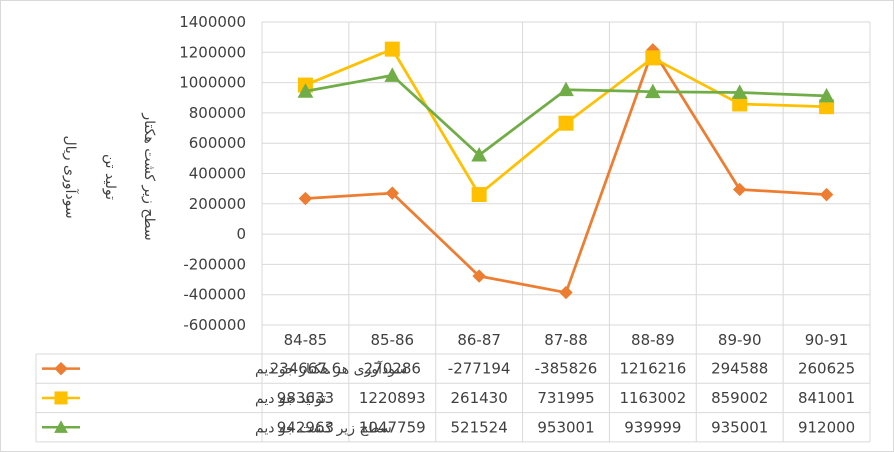  Describe the element at coordinates (70, 176) in the screenshot. I see `y-axis-label-line: سودآوری ریال` at that location.